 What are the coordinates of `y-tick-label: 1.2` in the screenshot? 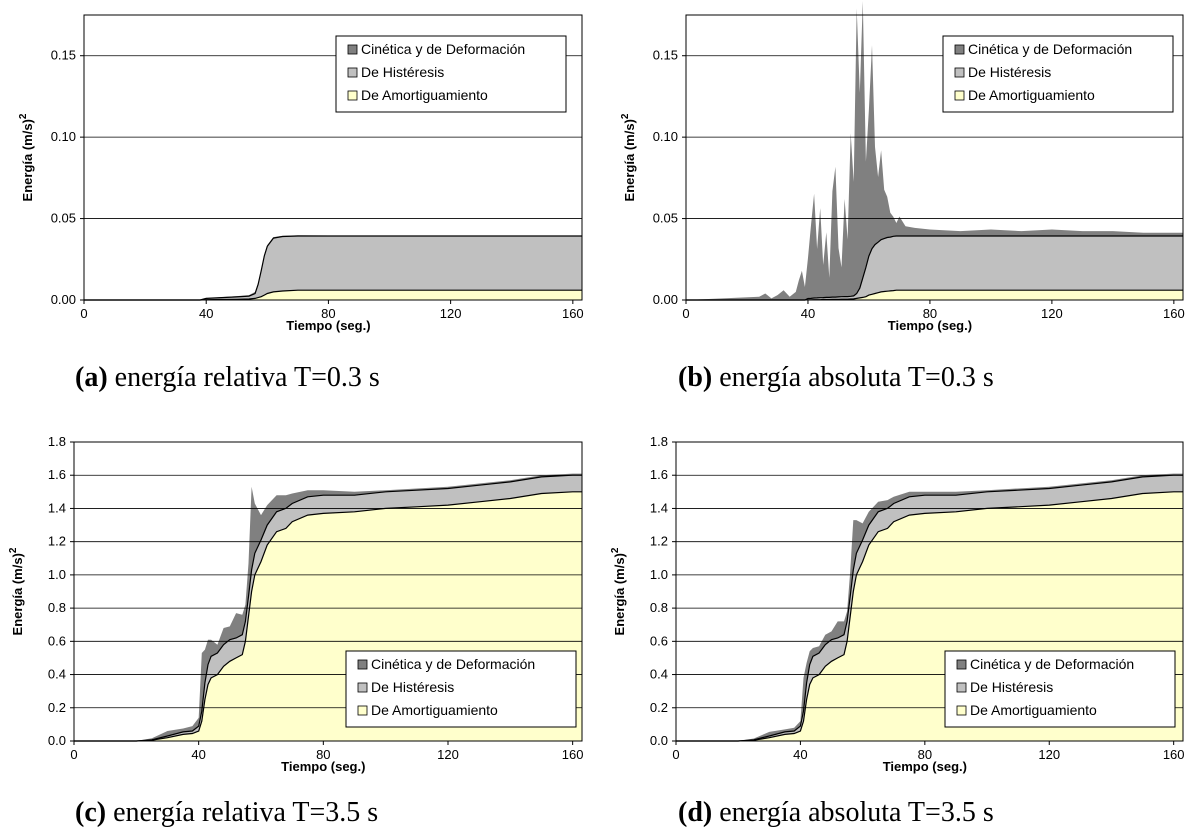 It's located at (57, 541).